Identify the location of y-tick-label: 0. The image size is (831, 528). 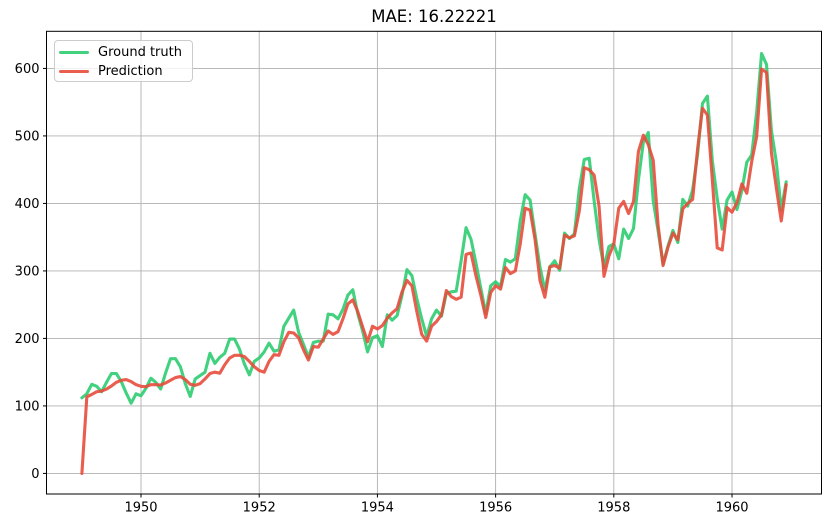
(35, 474).